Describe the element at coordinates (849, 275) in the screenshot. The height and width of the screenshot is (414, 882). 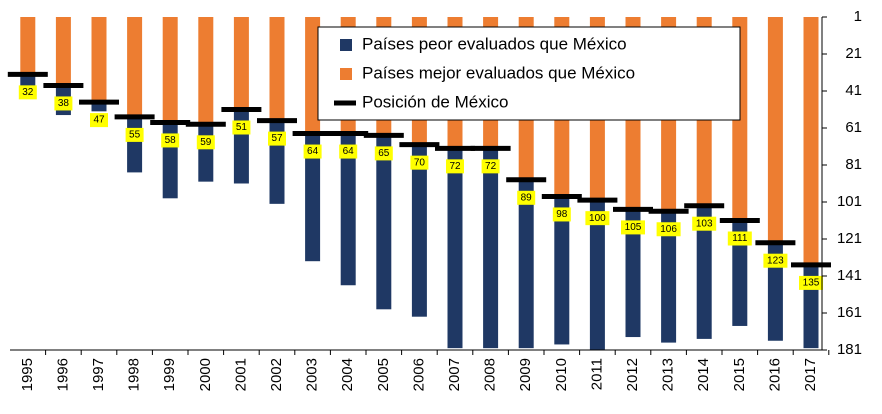
I see `y-tick-label: 141` at that location.